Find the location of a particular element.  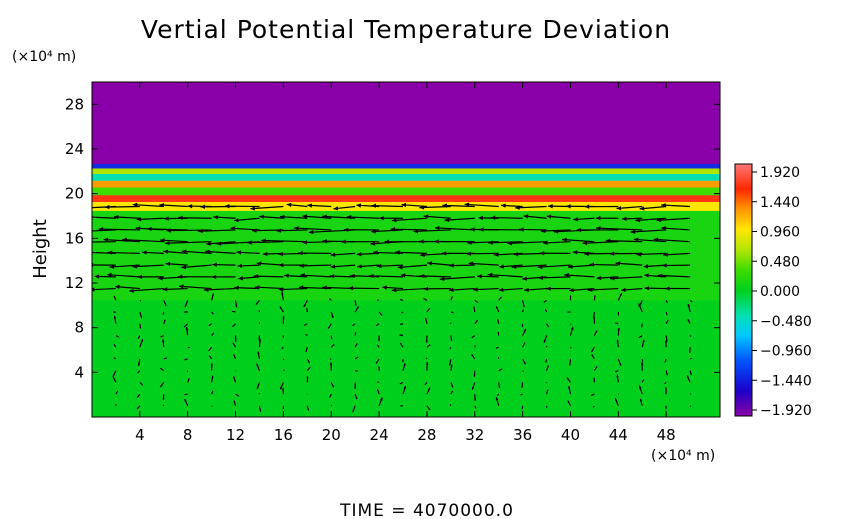

colorbar-tick-label-0: 1.920 is located at coordinates (780, 173).